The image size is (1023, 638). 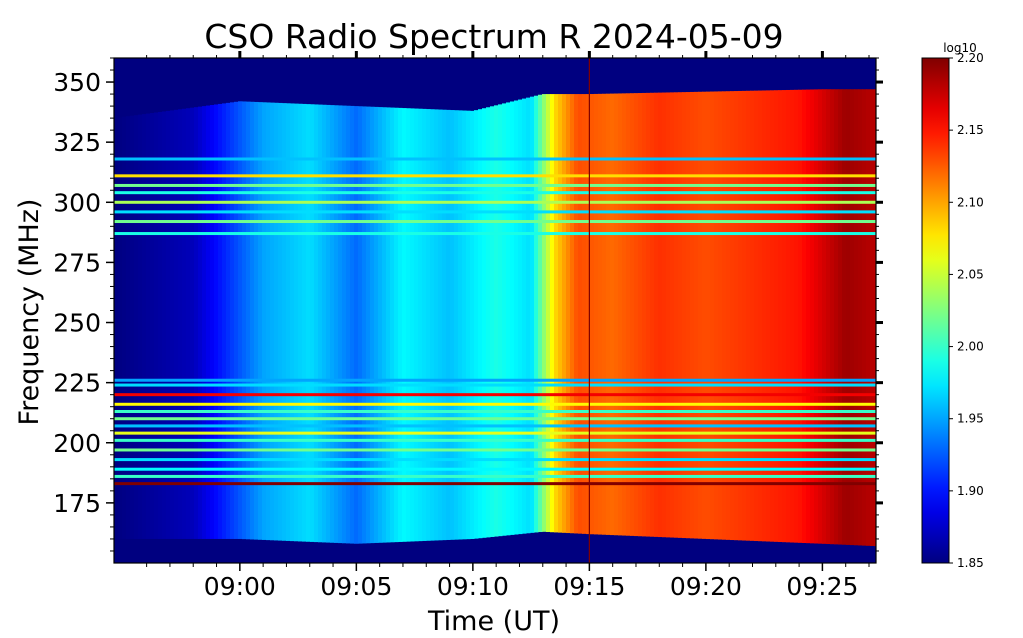 I want to click on x-tick-label: 09:00, so click(x=240, y=586).